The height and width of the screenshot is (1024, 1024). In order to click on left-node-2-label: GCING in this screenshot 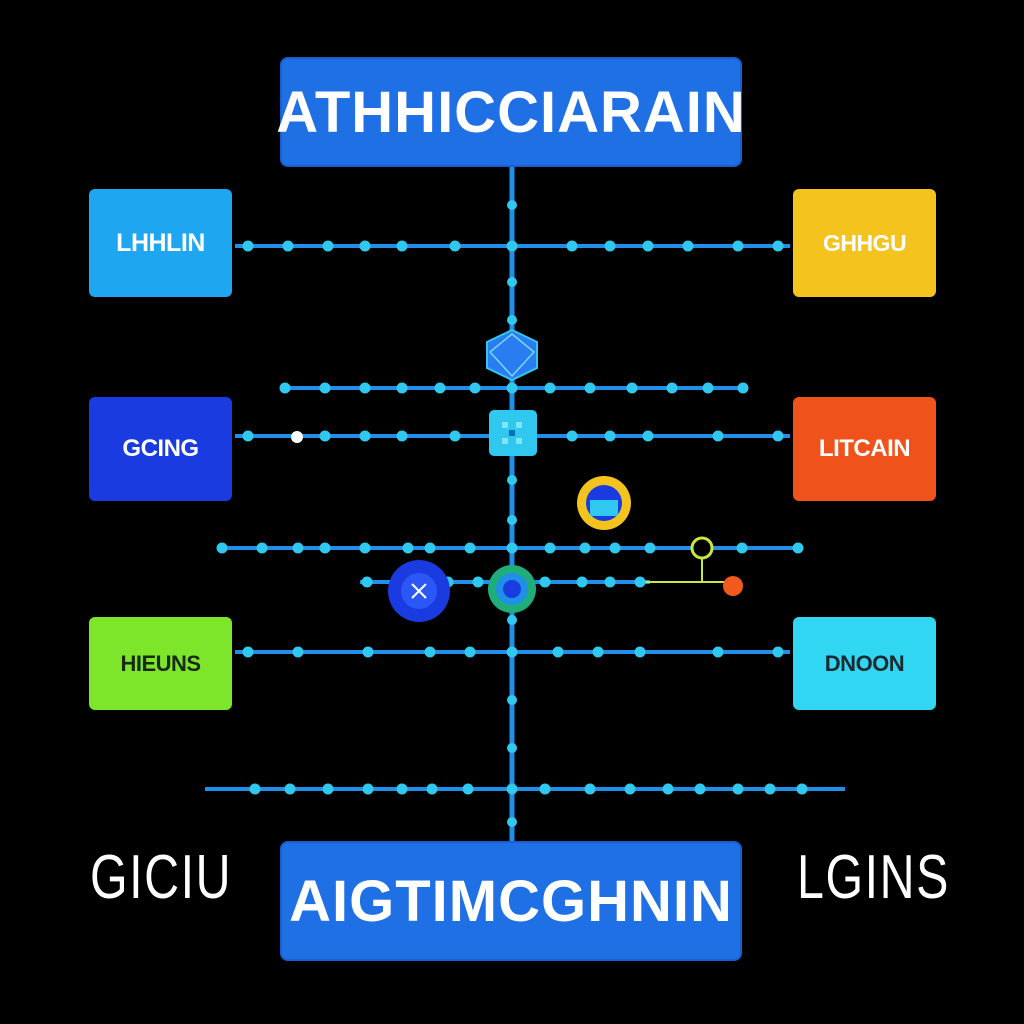, I will do `click(160, 448)`.